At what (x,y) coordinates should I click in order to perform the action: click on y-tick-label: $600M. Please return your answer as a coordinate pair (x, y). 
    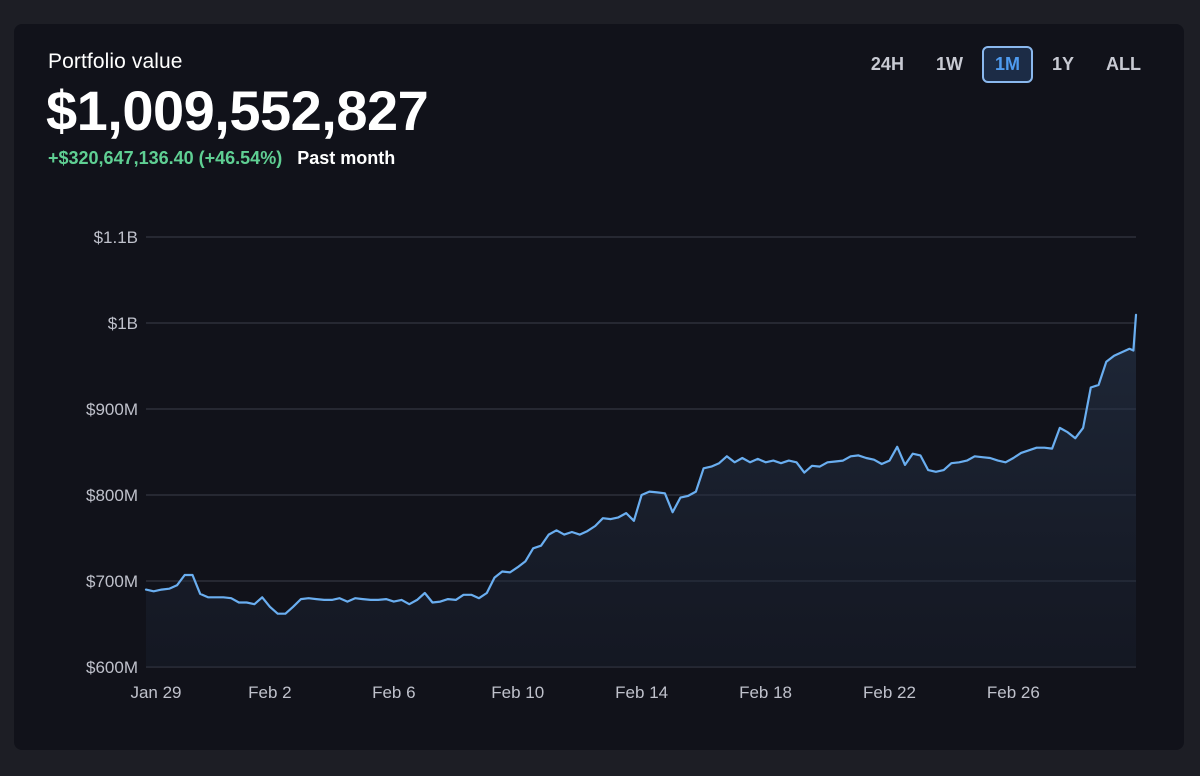
    Looking at the image, I should click on (112, 667).